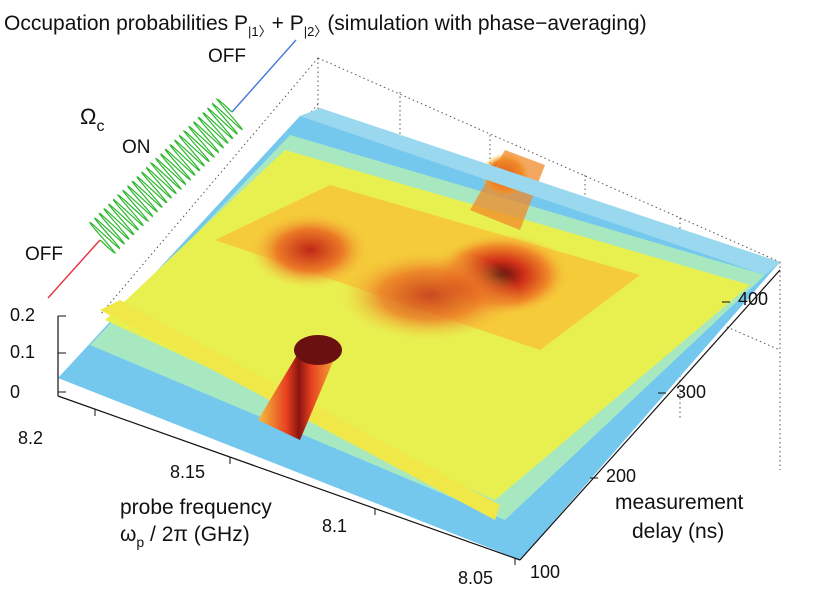  Describe the element at coordinates (136, 147) in the screenshot. I see `pulse-on-label: ON` at that location.